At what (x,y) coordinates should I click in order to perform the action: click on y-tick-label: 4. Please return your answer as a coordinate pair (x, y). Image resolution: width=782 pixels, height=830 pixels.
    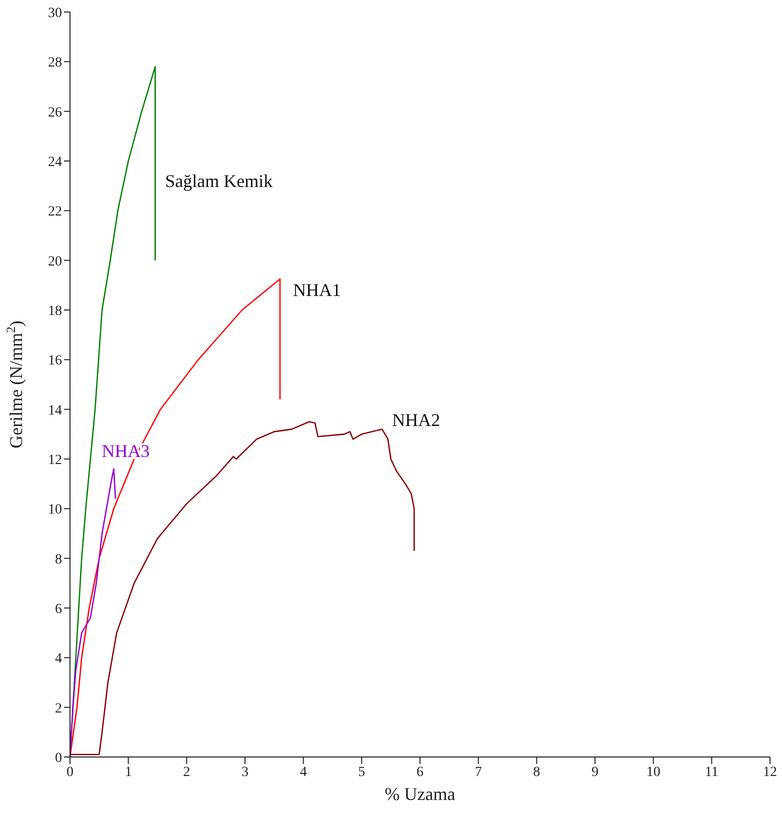
    Looking at the image, I should click on (58, 659).